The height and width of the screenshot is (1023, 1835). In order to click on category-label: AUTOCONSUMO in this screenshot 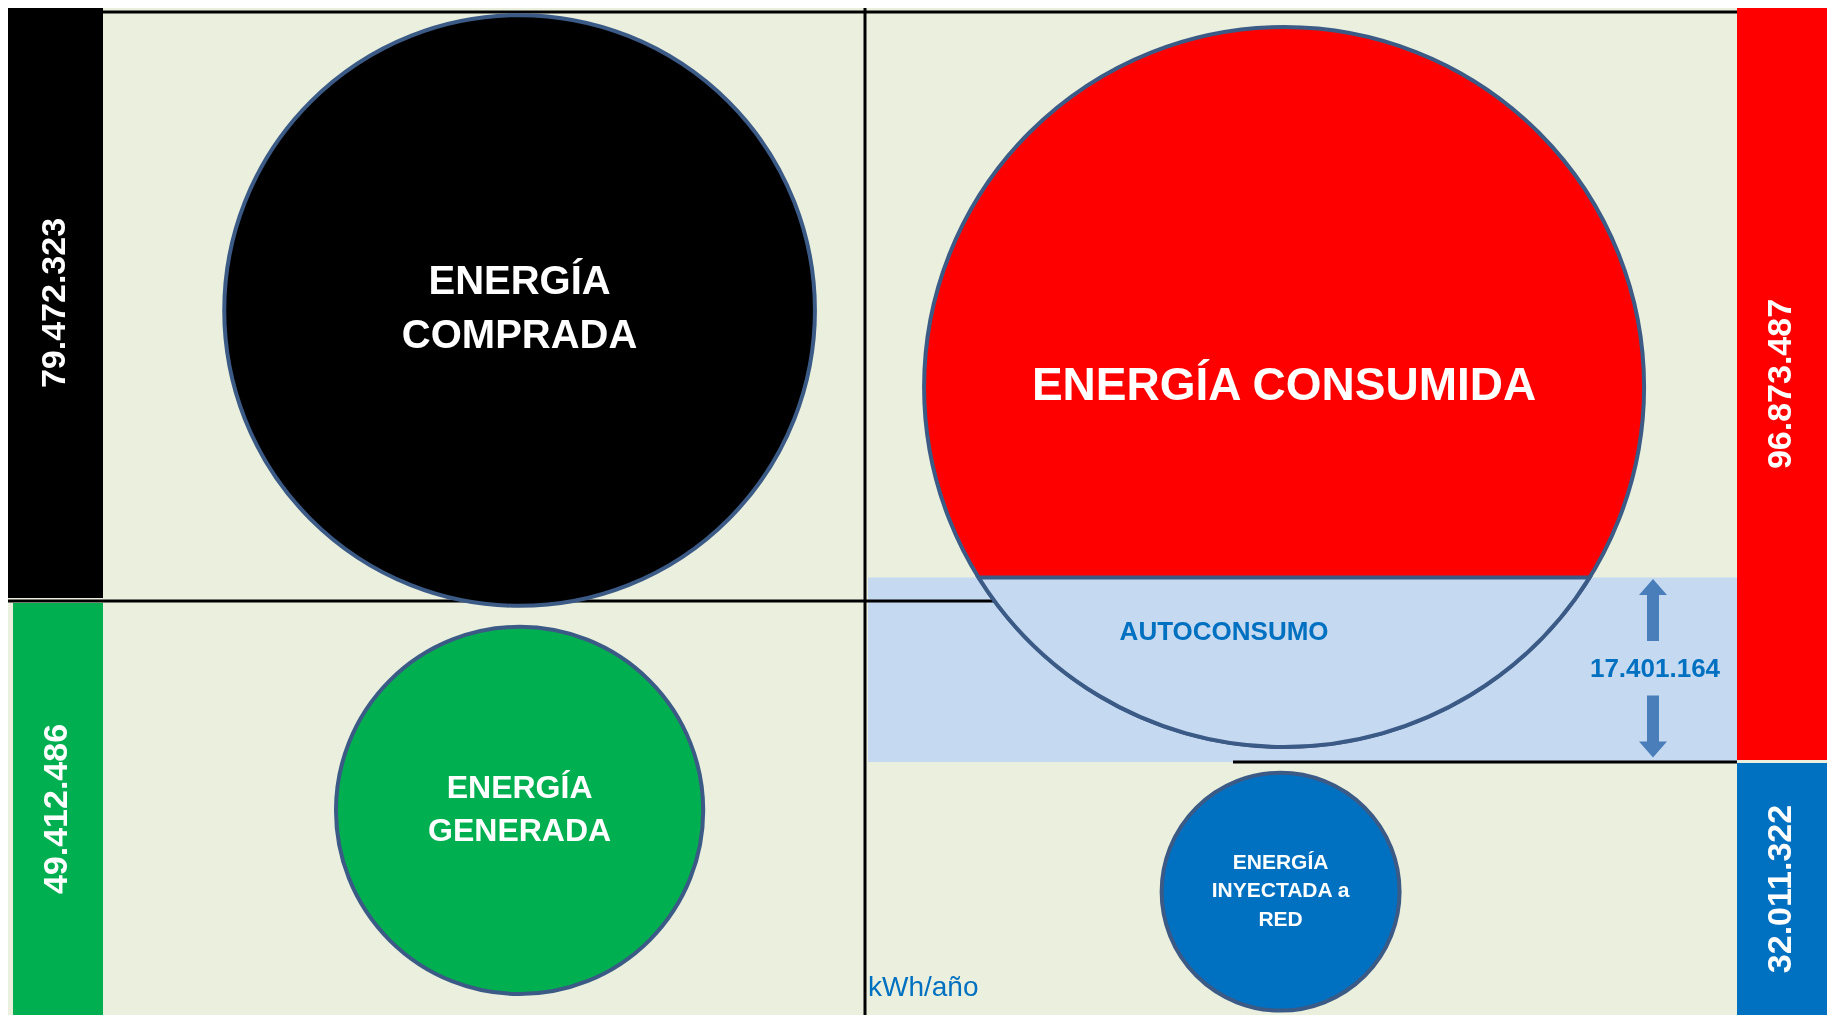, I will do `click(1224, 630)`.